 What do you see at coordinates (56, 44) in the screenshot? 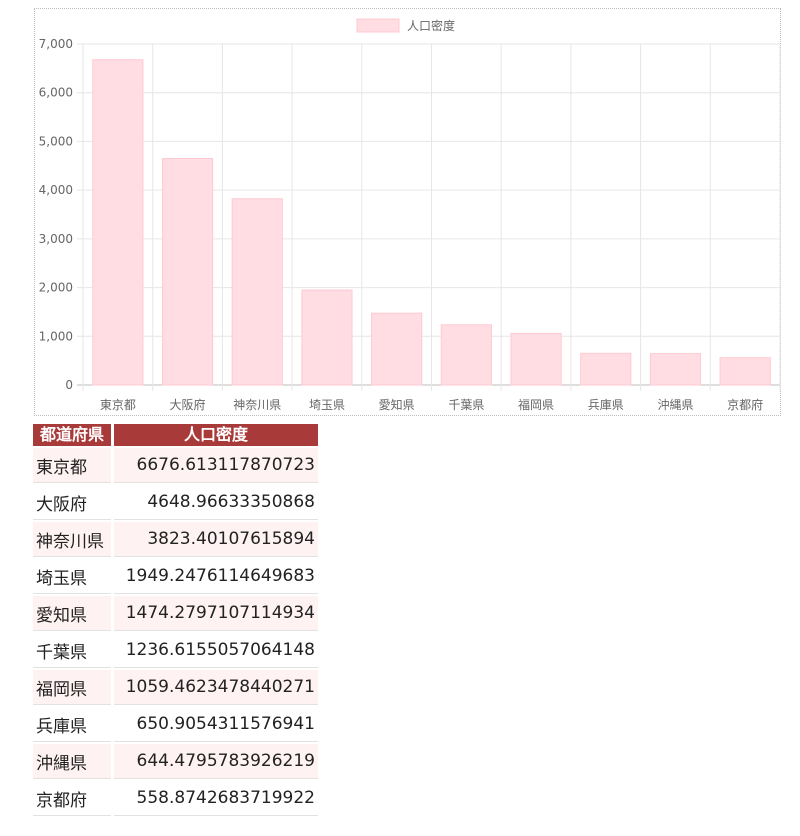
I see `y-tick-label: 7,000` at bounding box center [56, 44].